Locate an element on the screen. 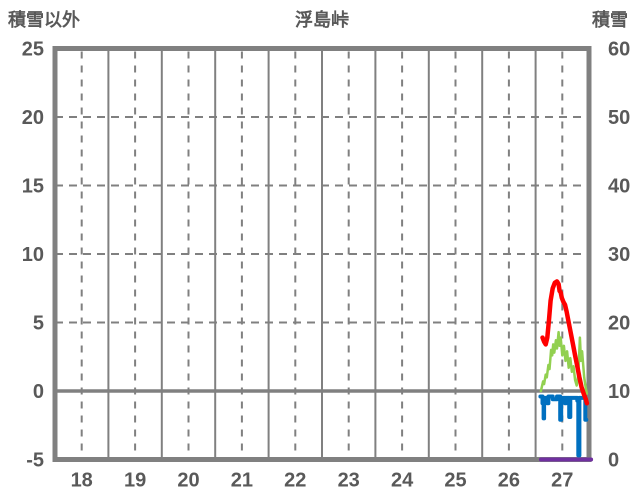 This screenshot has width=636, height=501. blue-line is located at coordinates (563, 426).